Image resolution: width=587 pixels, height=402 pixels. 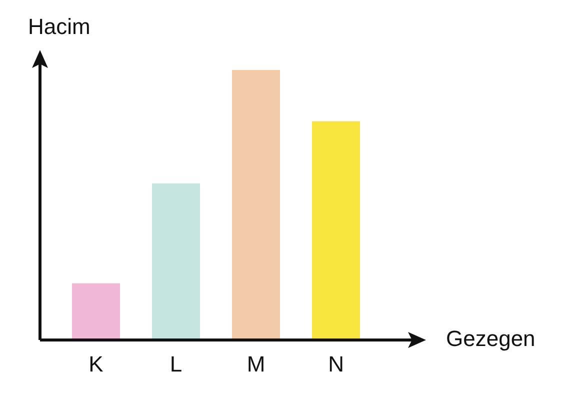 What do you see at coordinates (336, 363) in the screenshot?
I see `x-tick-label: N` at bounding box center [336, 363].